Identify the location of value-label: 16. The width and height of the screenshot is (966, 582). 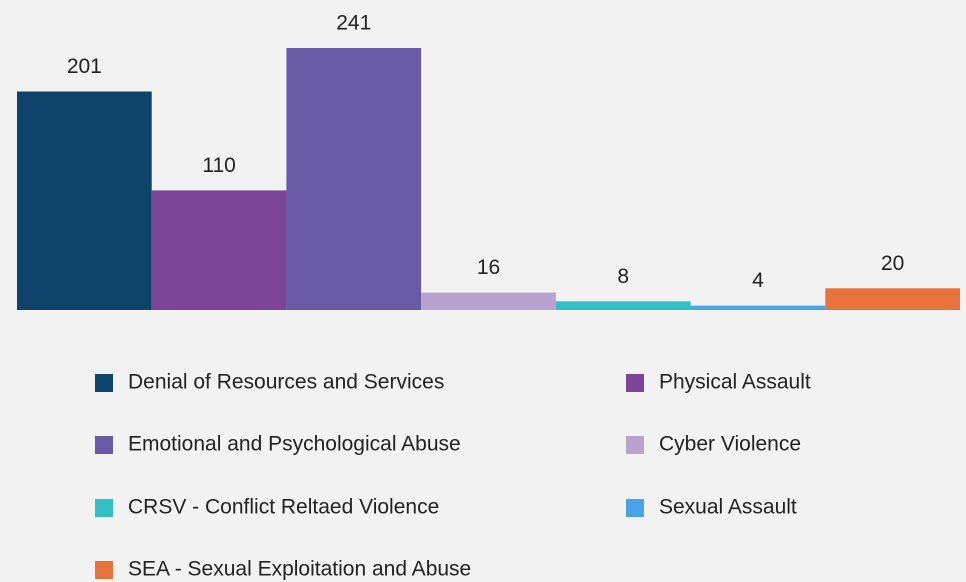
(488, 267).